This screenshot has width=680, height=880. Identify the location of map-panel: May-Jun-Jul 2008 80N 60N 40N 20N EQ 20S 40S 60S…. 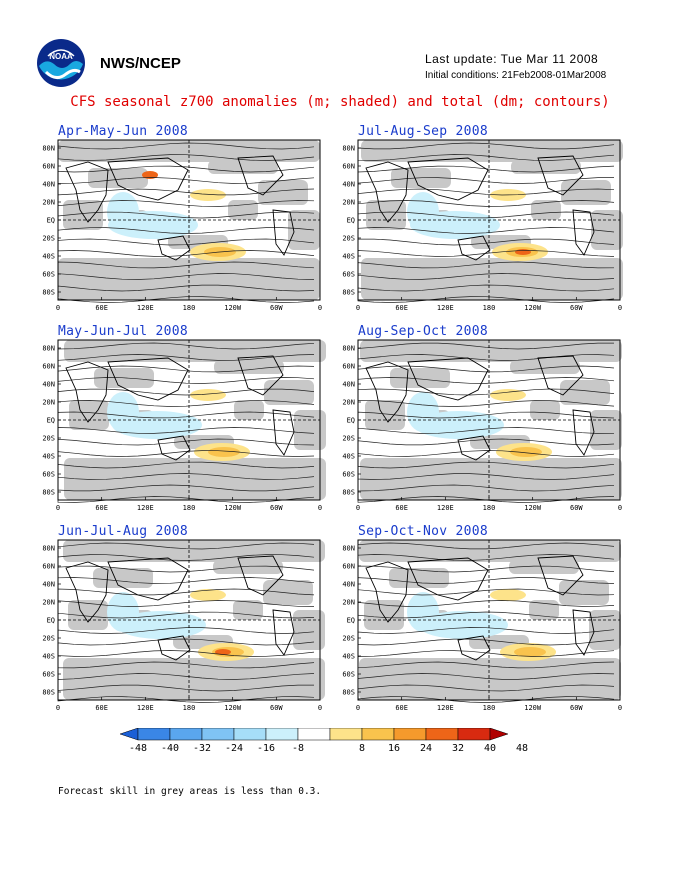
(200, 418).